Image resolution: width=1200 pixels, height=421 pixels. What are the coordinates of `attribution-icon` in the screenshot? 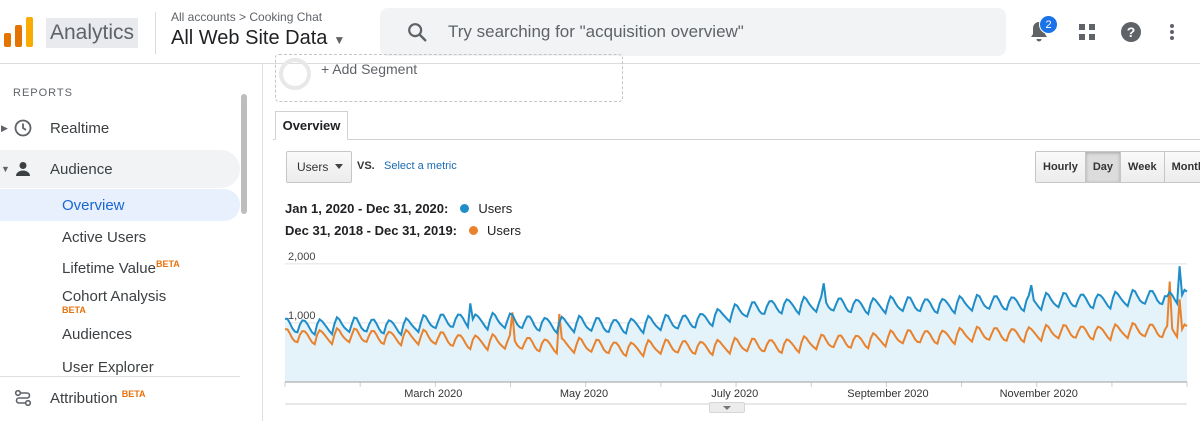 It's located at (23, 398).